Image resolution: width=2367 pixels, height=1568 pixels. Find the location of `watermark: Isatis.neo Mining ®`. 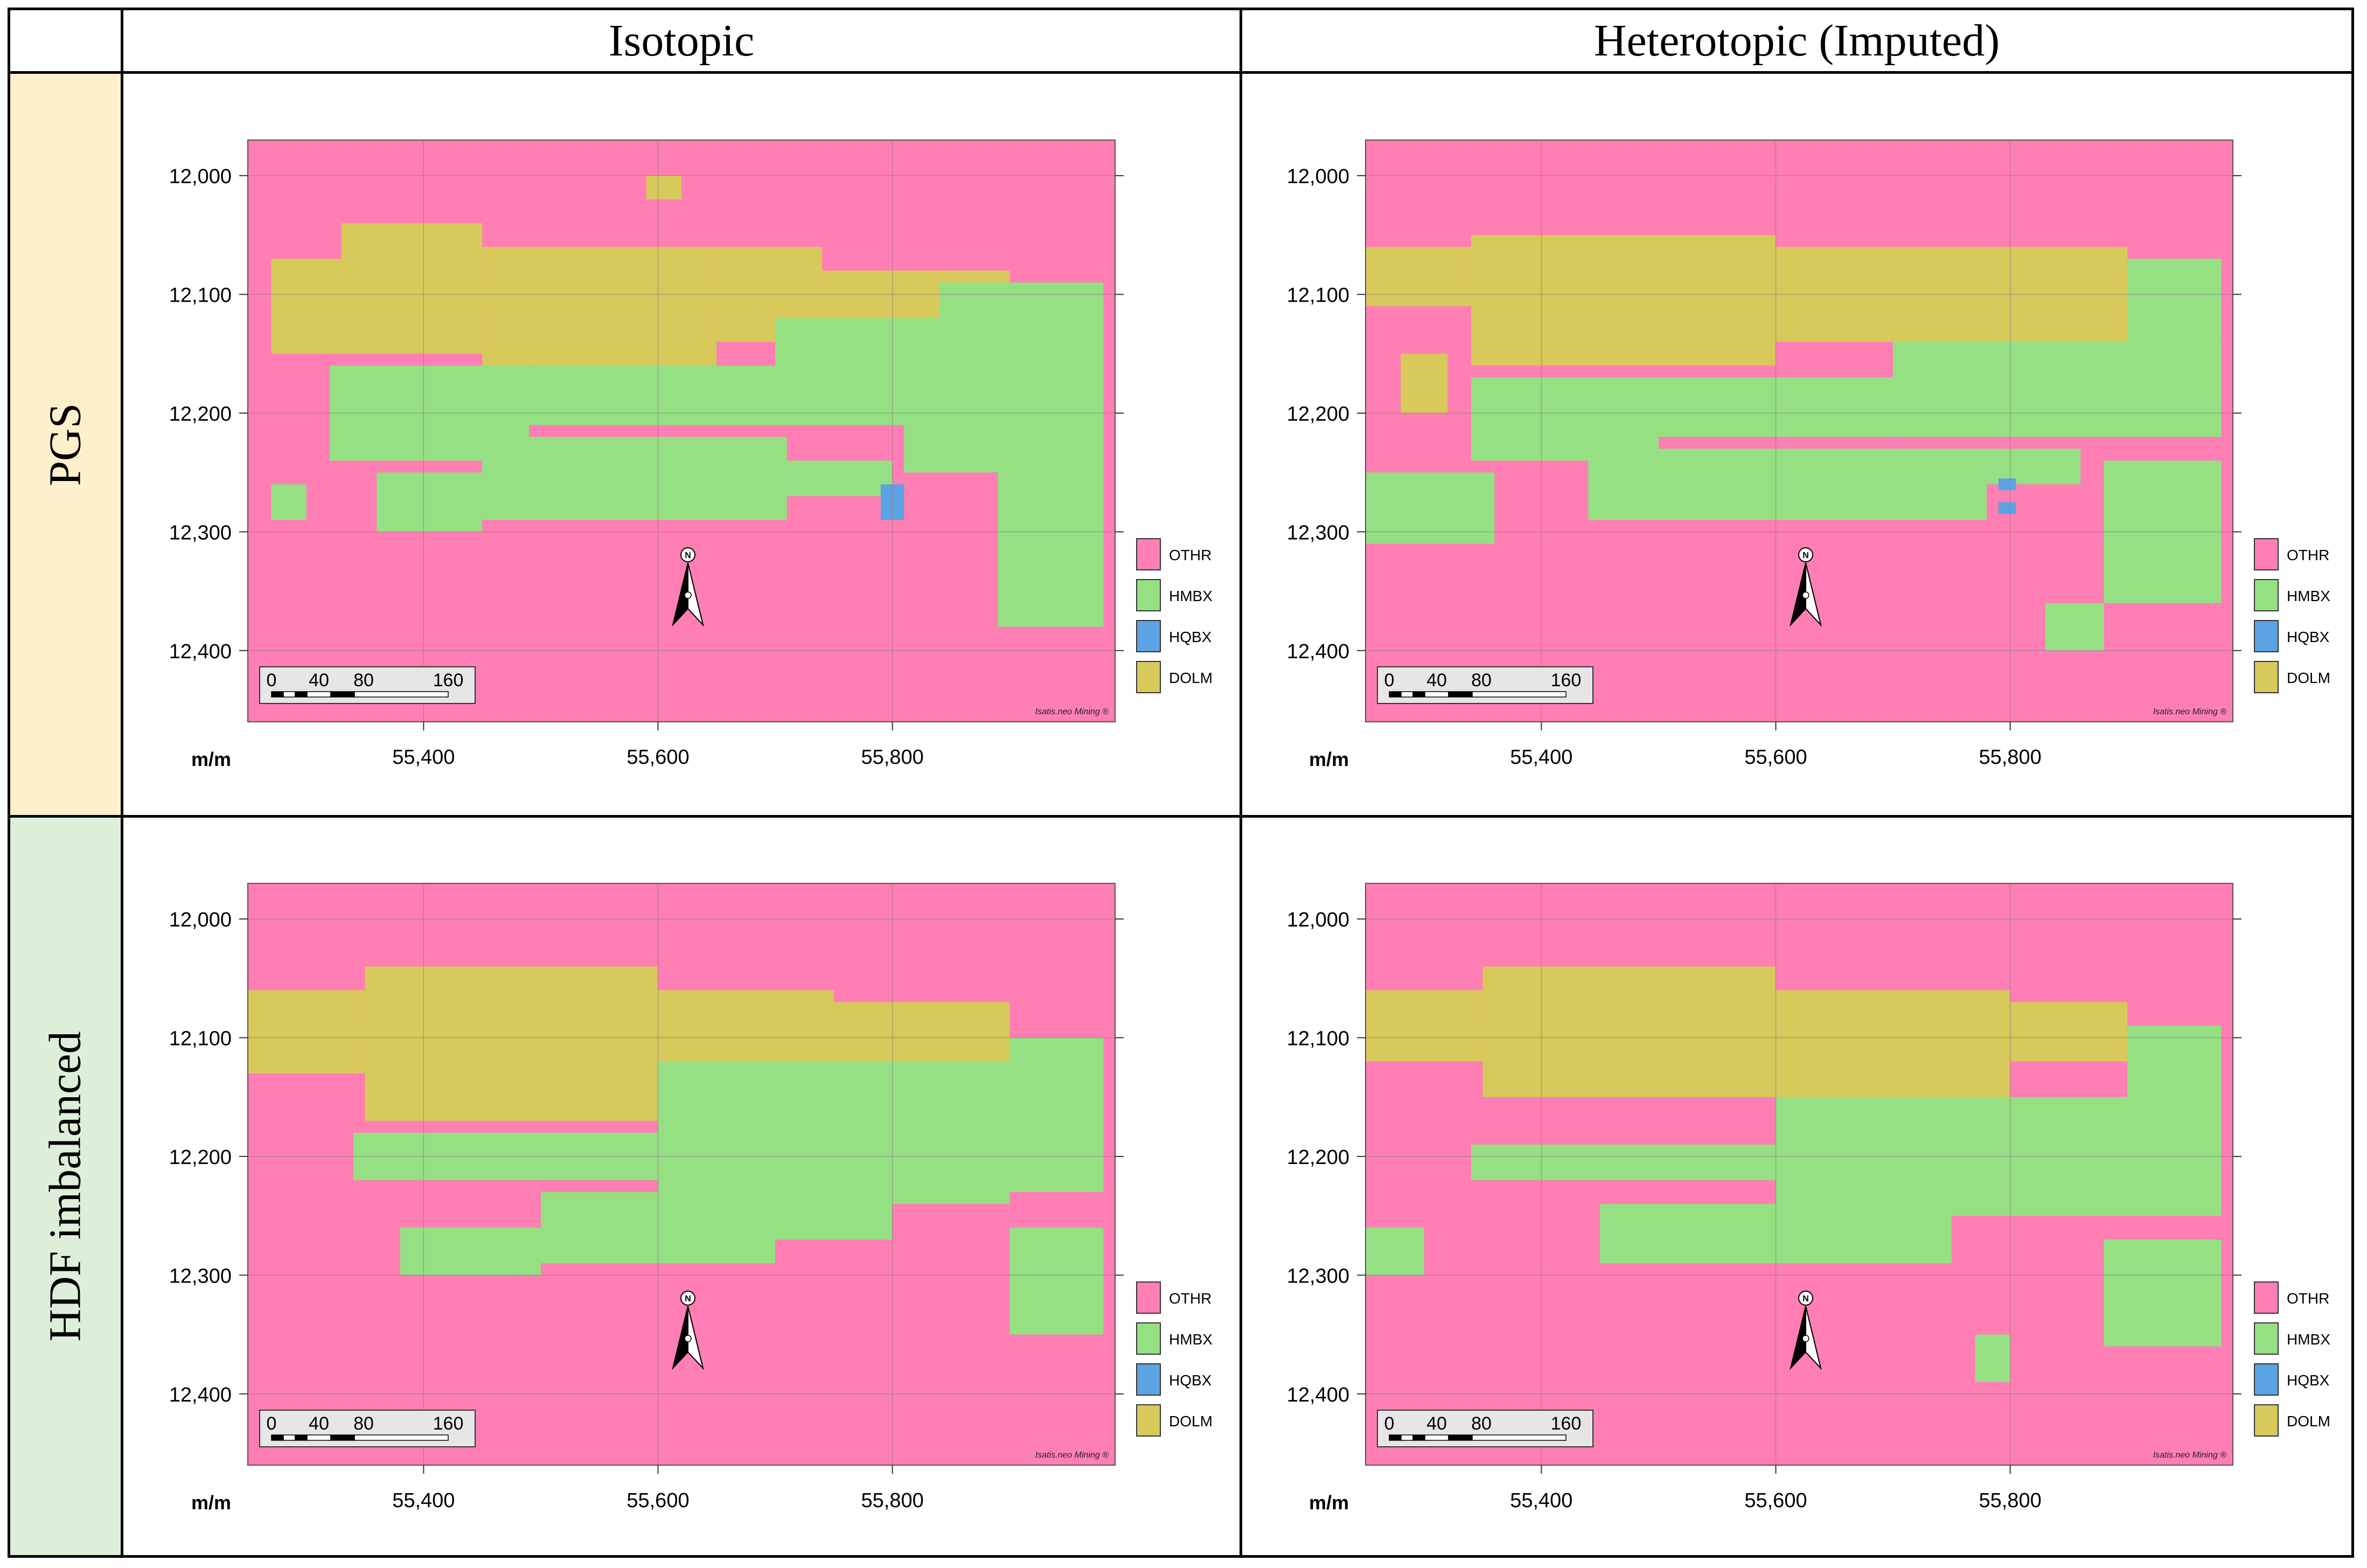

watermark: Isatis.neo Mining ® is located at coordinates (1072, 711).